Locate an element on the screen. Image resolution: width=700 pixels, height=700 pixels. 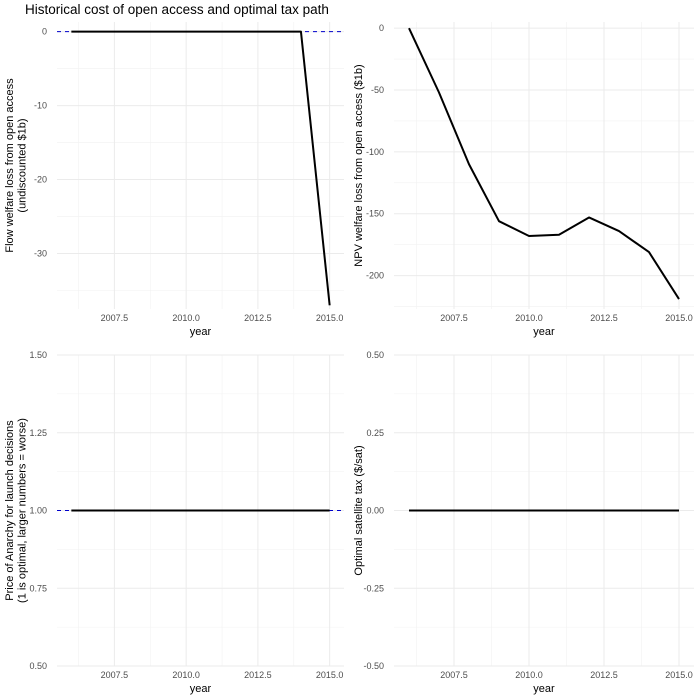
y-tick-label: -200 is located at coordinates (375, 276).